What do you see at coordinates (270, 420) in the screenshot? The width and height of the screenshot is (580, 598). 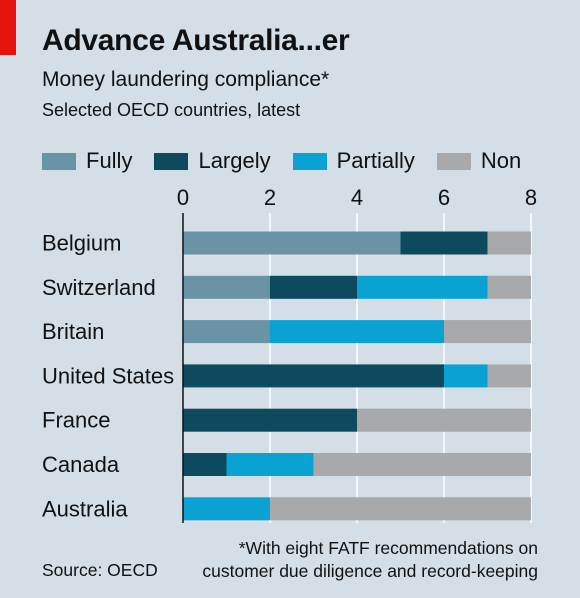 I see `bar-france-largely` at bounding box center [270, 420].